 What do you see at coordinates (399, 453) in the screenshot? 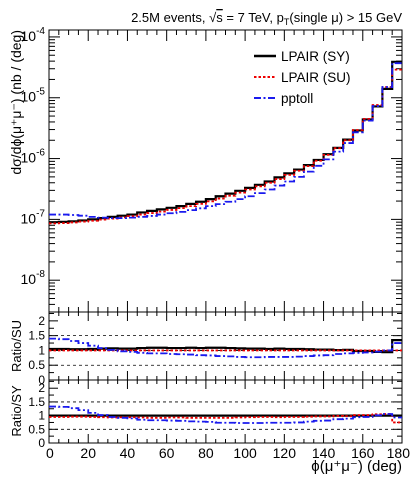
I see `x-tick-label: 180` at bounding box center [399, 453].